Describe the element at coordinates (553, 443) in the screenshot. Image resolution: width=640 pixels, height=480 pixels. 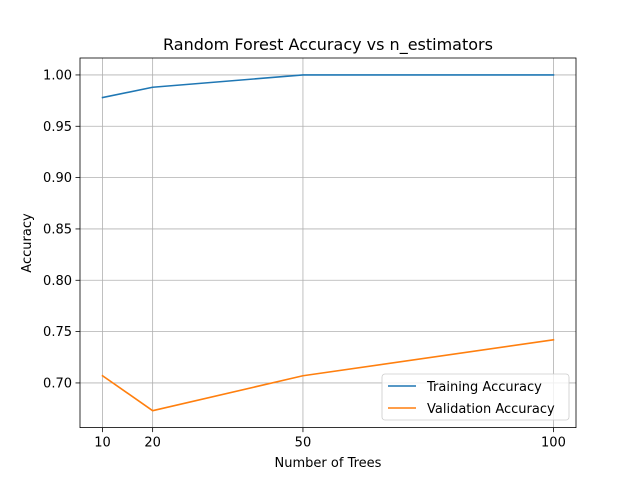
I see `x-tick-label: 100` at that location.